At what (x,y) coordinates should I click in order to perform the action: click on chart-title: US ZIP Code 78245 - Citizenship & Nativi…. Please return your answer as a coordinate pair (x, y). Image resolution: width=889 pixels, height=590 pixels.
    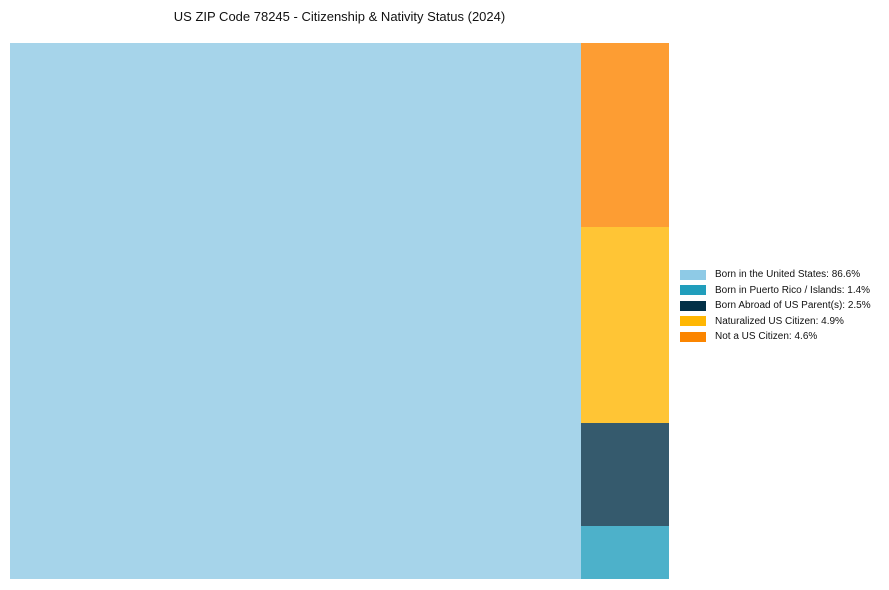
    Looking at the image, I should click on (339, 16).